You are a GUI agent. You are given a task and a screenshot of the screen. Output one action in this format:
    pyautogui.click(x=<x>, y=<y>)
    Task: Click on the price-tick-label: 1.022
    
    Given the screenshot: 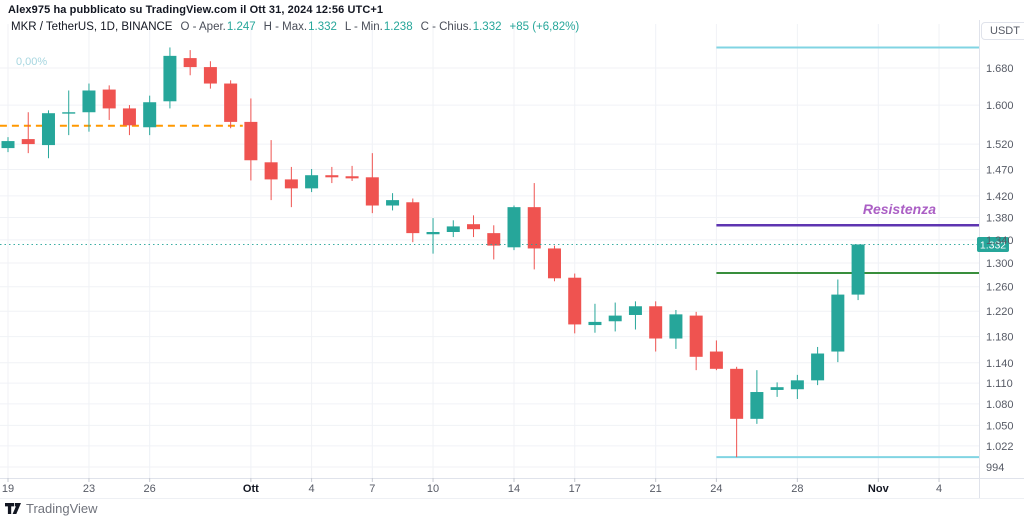 What is the action you would take?
    pyautogui.click(x=1000, y=447)
    